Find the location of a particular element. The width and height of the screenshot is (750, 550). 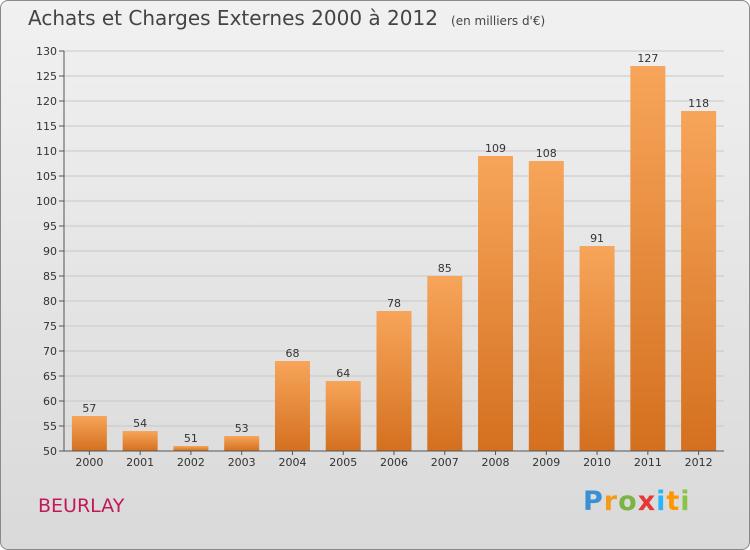

y-tick-label: 115 is located at coordinates (46, 126).